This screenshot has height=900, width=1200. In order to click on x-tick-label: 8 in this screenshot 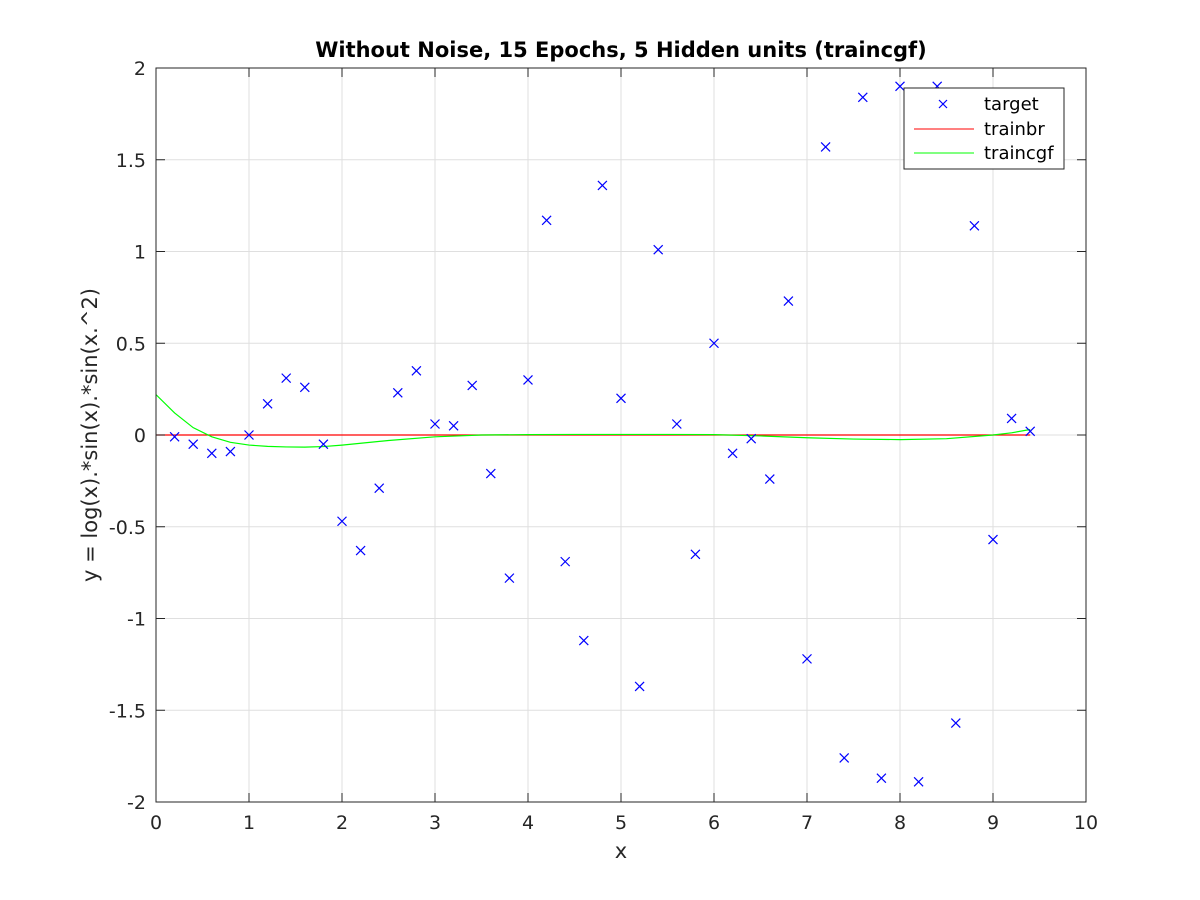, I will do `click(900, 823)`.